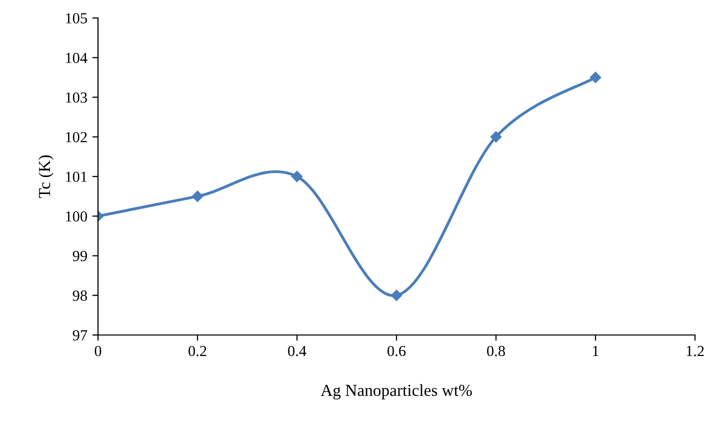 The width and height of the screenshot is (709, 422). Describe the element at coordinates (79, 295) in the screenshot. I see `y-tick-label: 98` at that location.